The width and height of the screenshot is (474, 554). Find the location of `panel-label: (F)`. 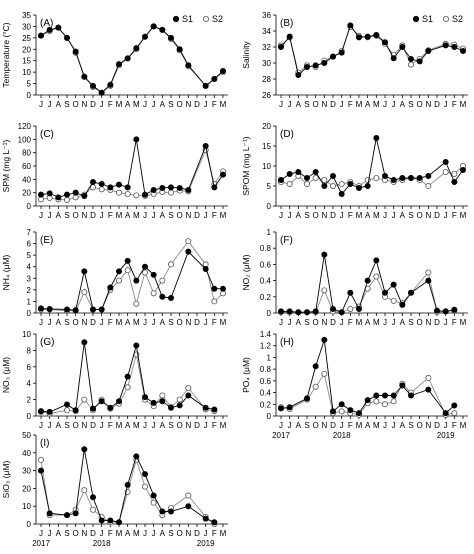

panel-label: (F) is located at coordinates (286, 240).